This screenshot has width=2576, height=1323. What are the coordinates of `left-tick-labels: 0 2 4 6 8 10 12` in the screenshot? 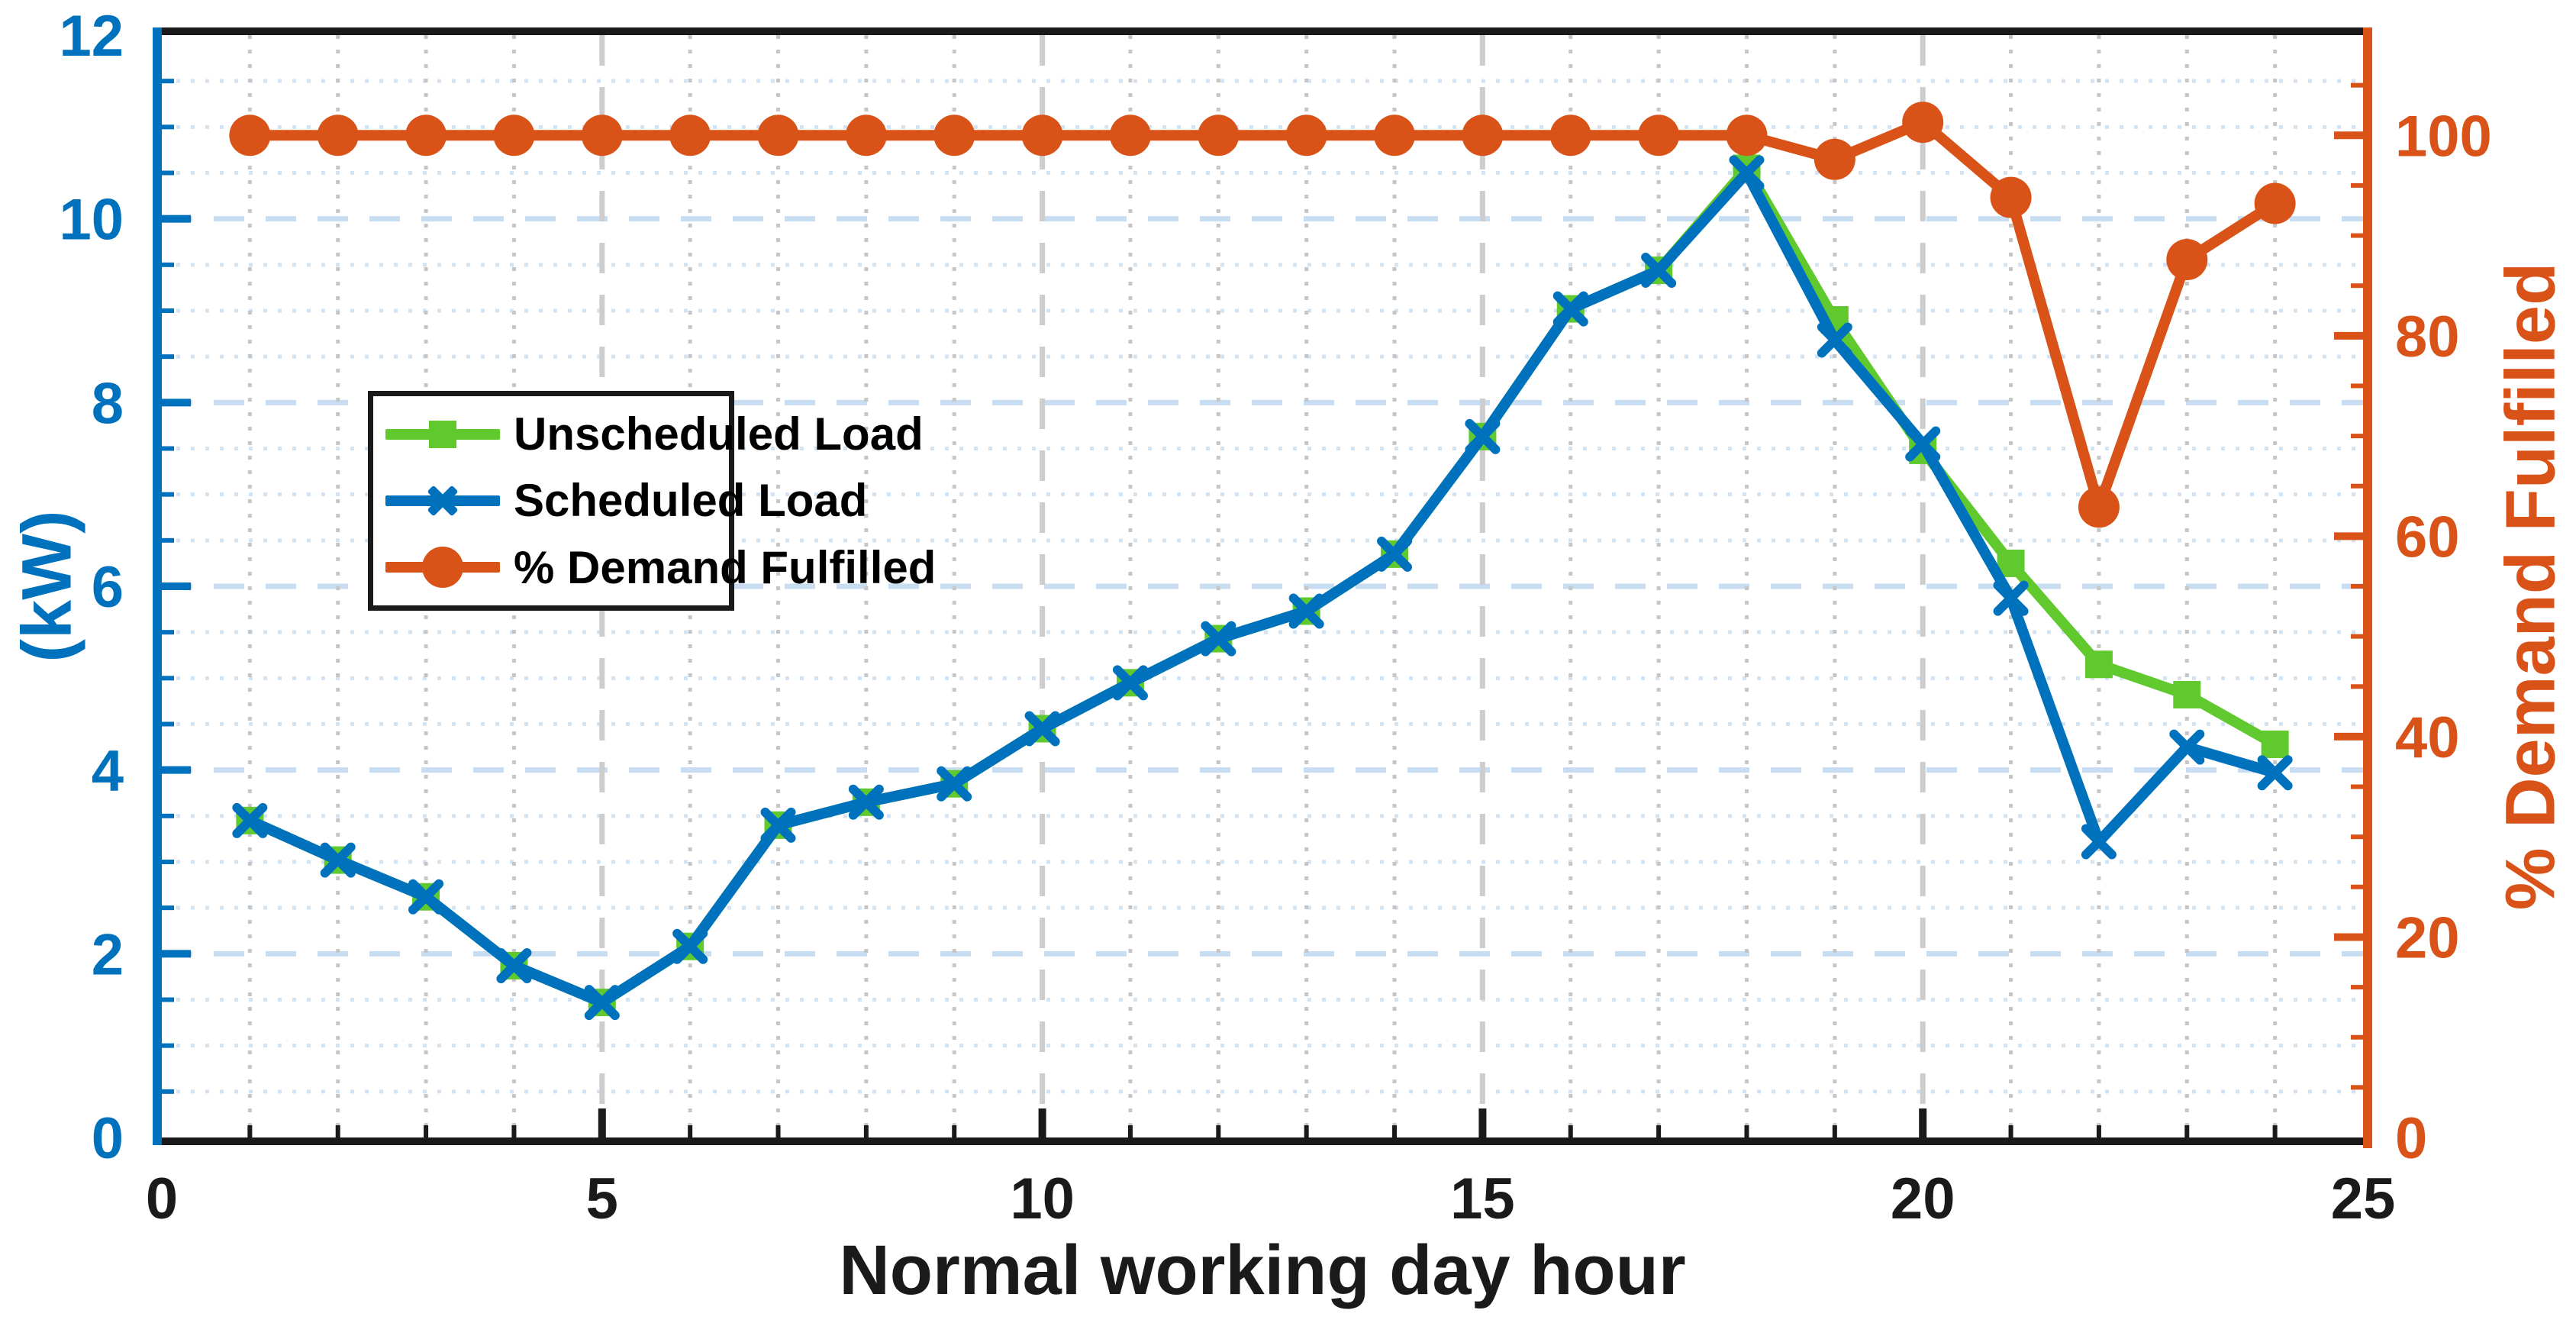 It's located at (91, 587).